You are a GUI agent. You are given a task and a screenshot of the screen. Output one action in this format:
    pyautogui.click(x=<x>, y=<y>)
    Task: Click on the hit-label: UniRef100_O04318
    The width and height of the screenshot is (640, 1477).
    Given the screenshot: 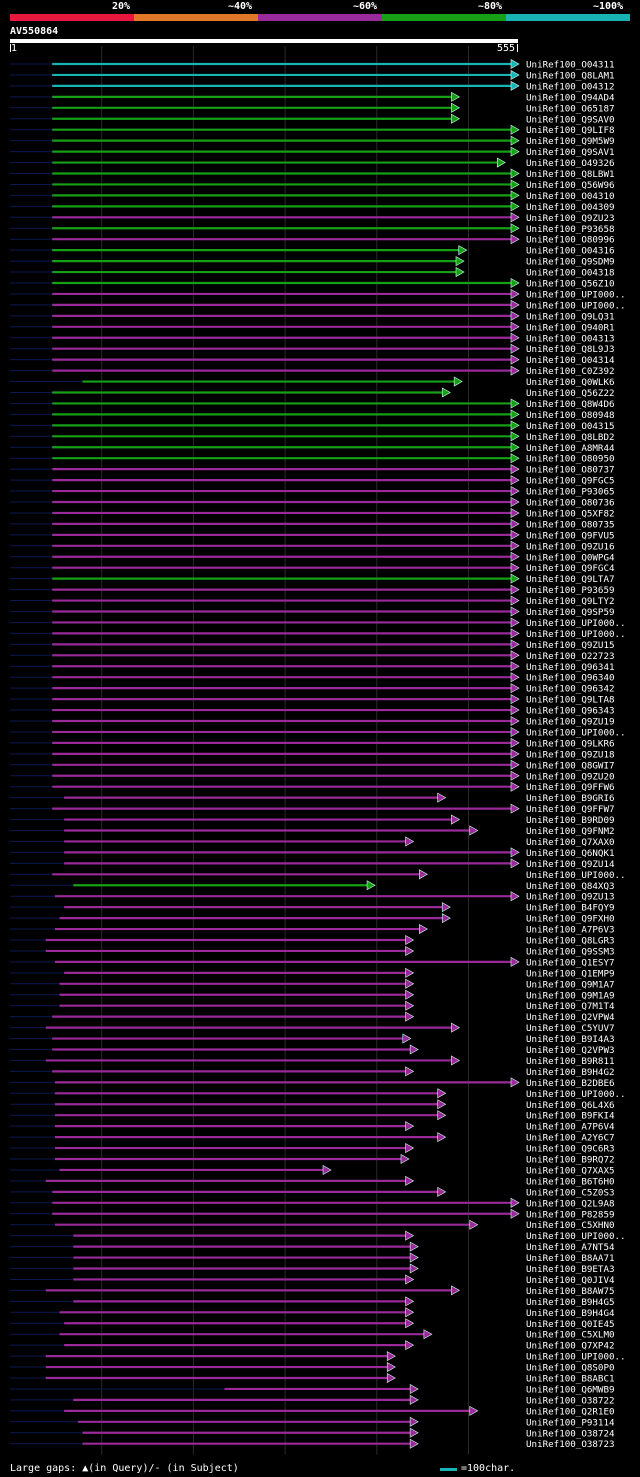 What is the action you would take?
    pyautogui.click(x=570, y=273)
    